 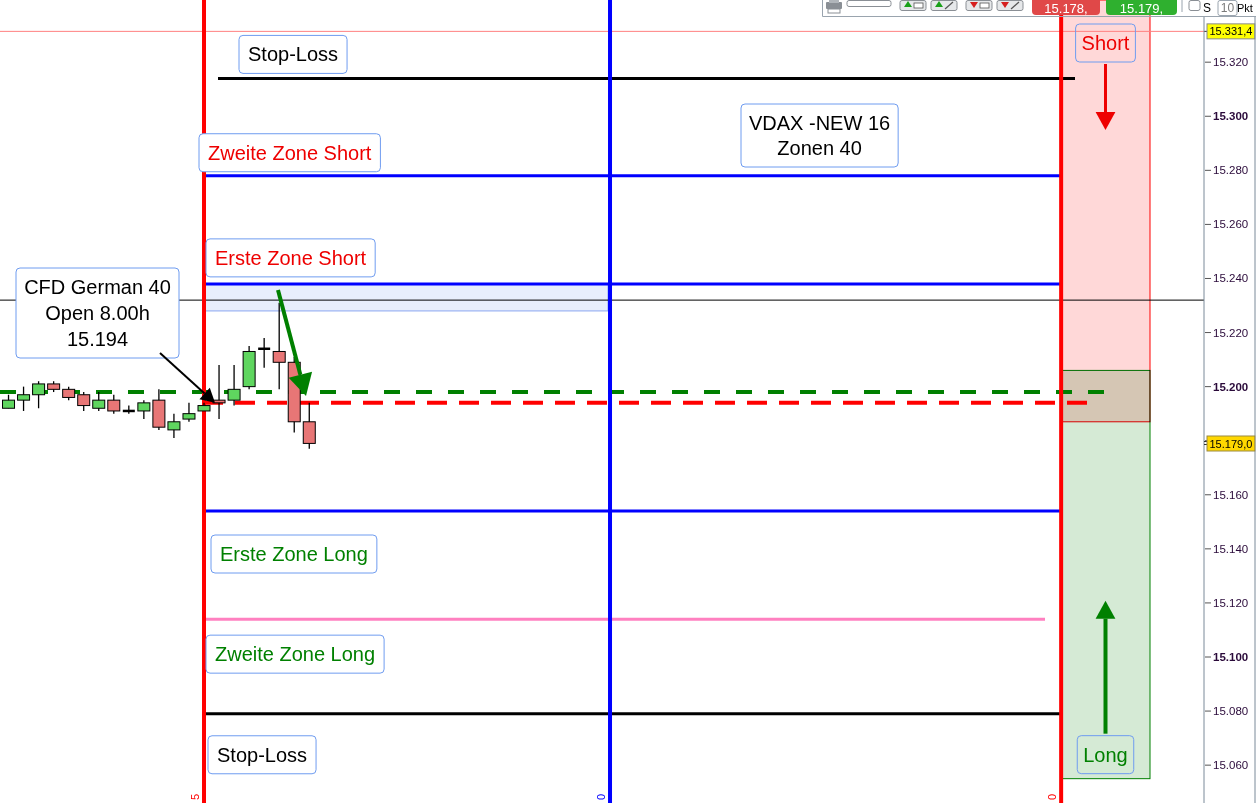 What do you see at coordinates (1231, 548) in the screenshot?
I see `y-tick-label: 15.140` at bounding box center [1231, 548].